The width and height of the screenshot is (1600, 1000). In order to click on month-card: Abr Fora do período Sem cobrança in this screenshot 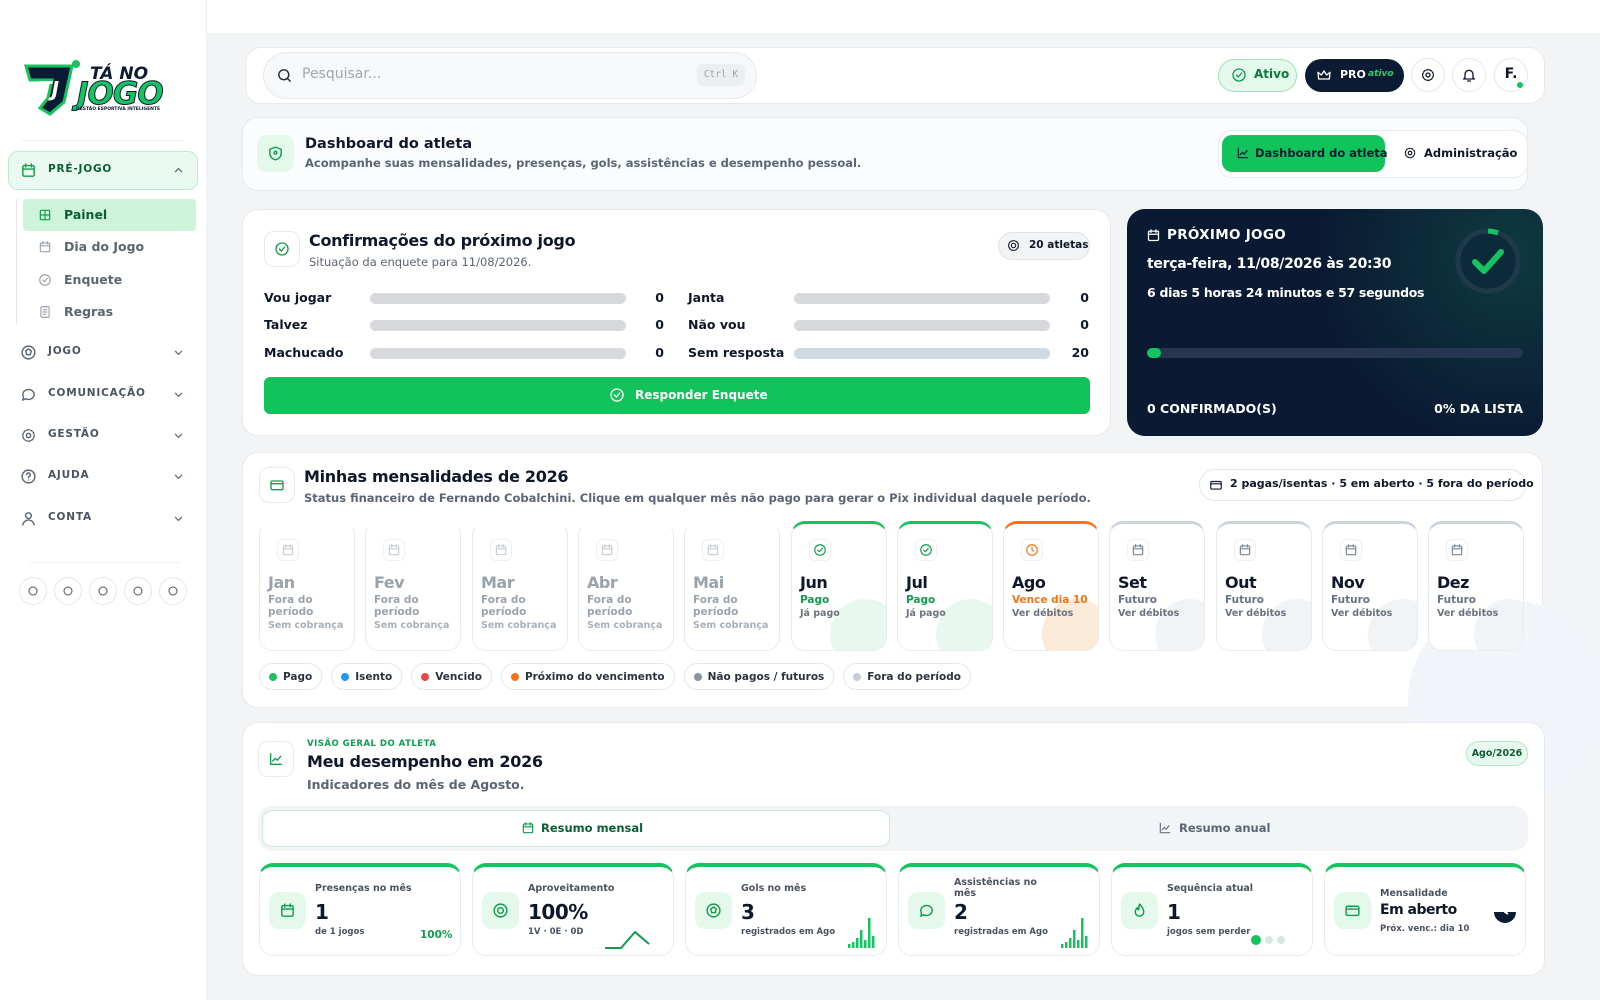, I will do `click(626, 586)`.